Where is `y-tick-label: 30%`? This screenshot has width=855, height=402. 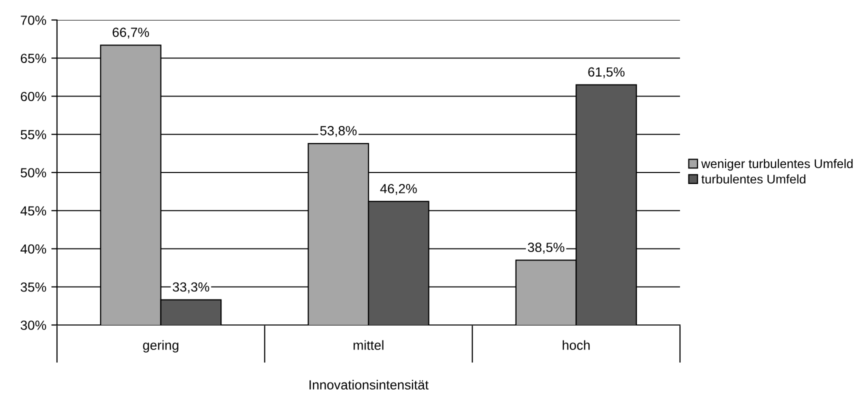 y-tick-label: 30% is located at coordinates (33, 325).